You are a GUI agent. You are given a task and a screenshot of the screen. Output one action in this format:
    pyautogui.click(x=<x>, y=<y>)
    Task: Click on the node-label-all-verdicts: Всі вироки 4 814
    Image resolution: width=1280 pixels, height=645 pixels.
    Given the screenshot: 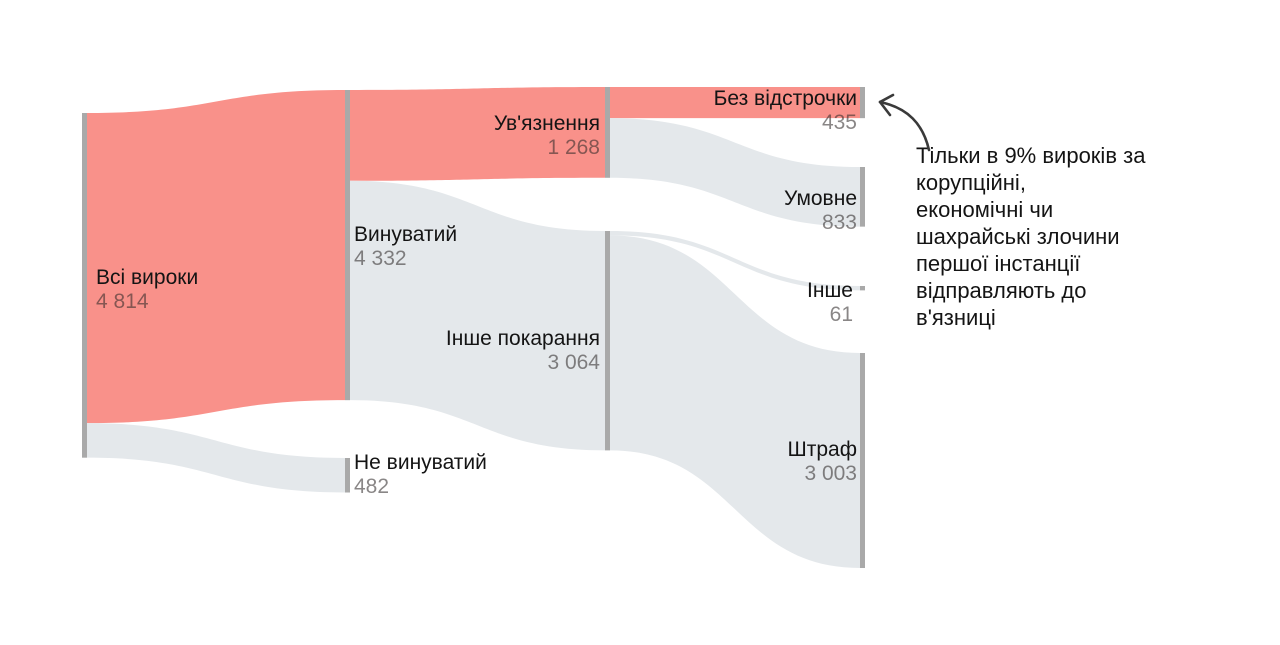 What is the action you would take?
    pyautogui.click(x=147, y=290)
    